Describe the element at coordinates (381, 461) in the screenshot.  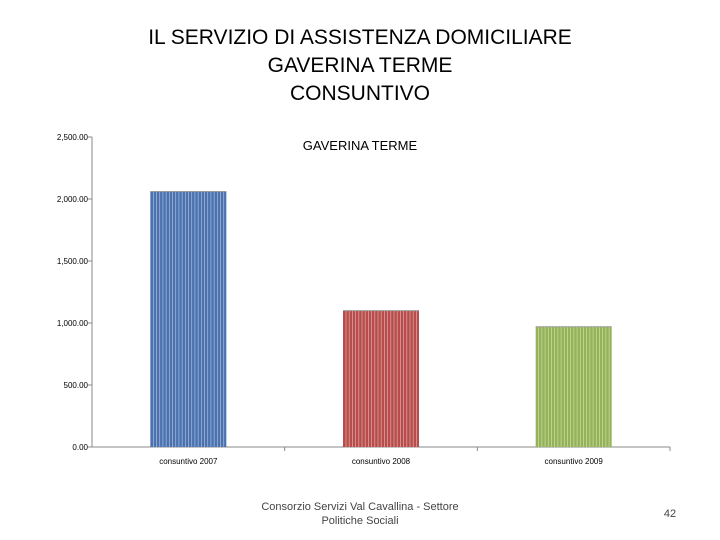
I see `x-tick-label: consuntivo 2008` at that location.